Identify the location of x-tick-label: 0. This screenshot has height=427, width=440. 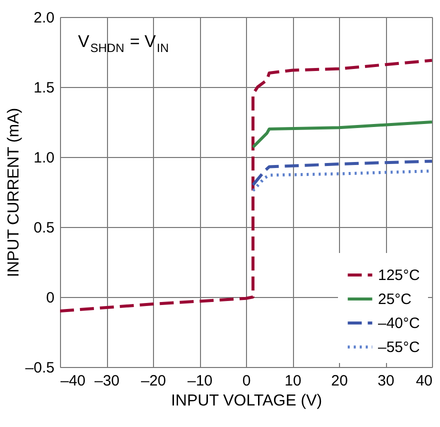
(246, 381).